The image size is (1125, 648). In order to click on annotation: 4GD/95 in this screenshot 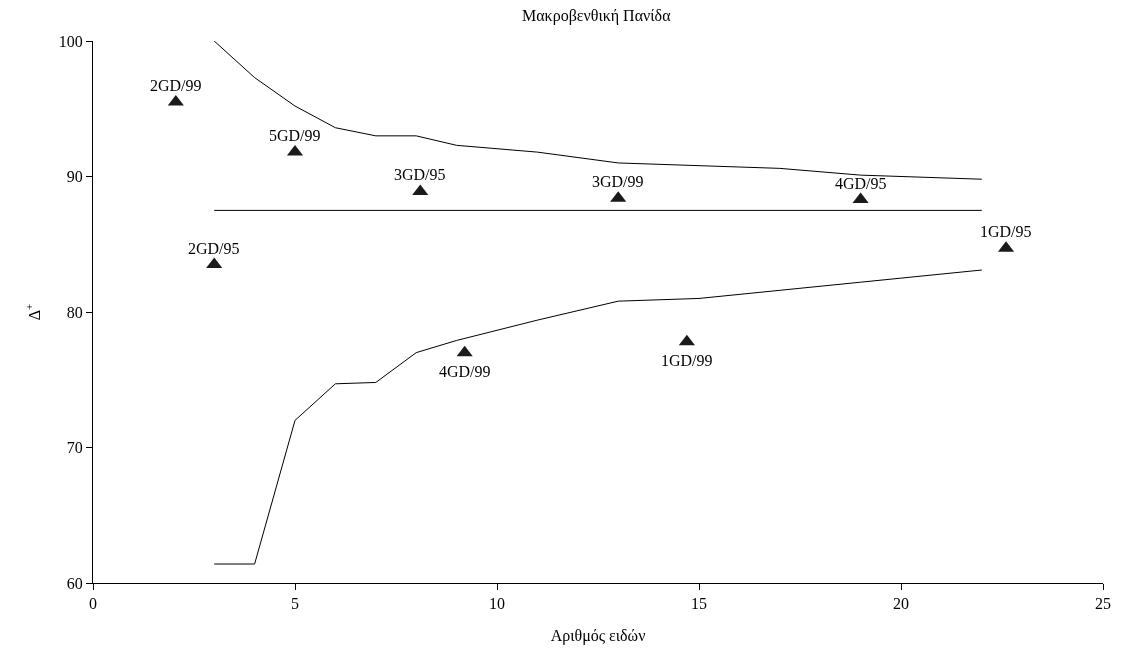, I will do `click(861, 183)`.